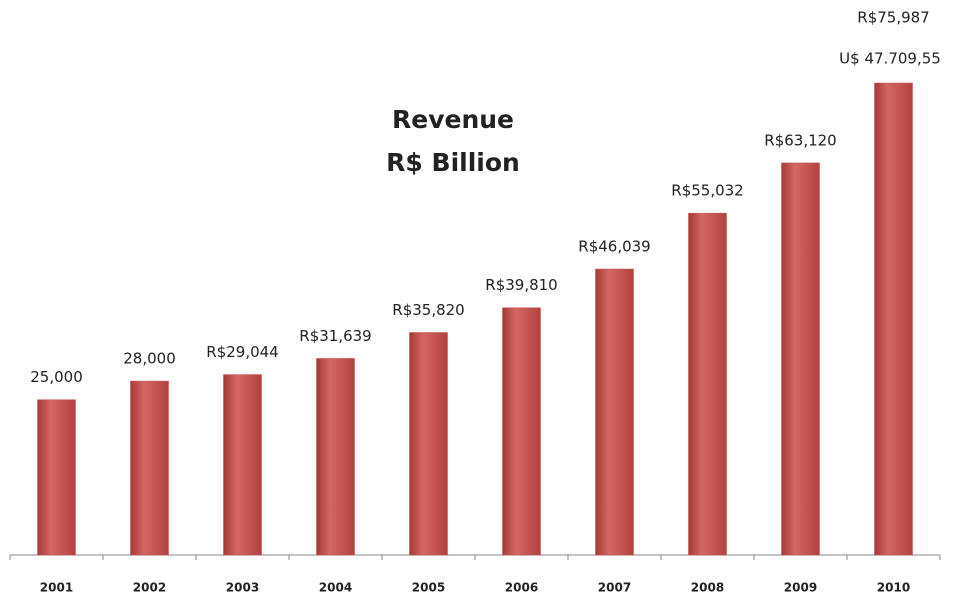  Describe the element at coordinates (149, 588) in the screenshot. I see `x-tick-label: 2002` at that location.